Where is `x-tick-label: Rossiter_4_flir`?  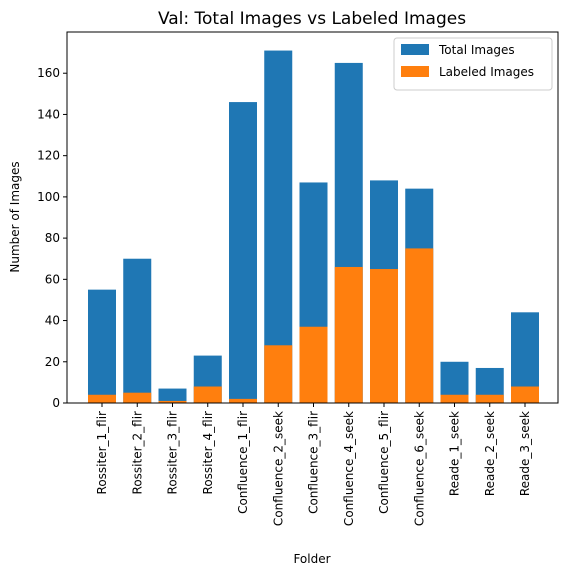
x-tick-label: Rossiter_4_flir is located at coordinates (208, 453).